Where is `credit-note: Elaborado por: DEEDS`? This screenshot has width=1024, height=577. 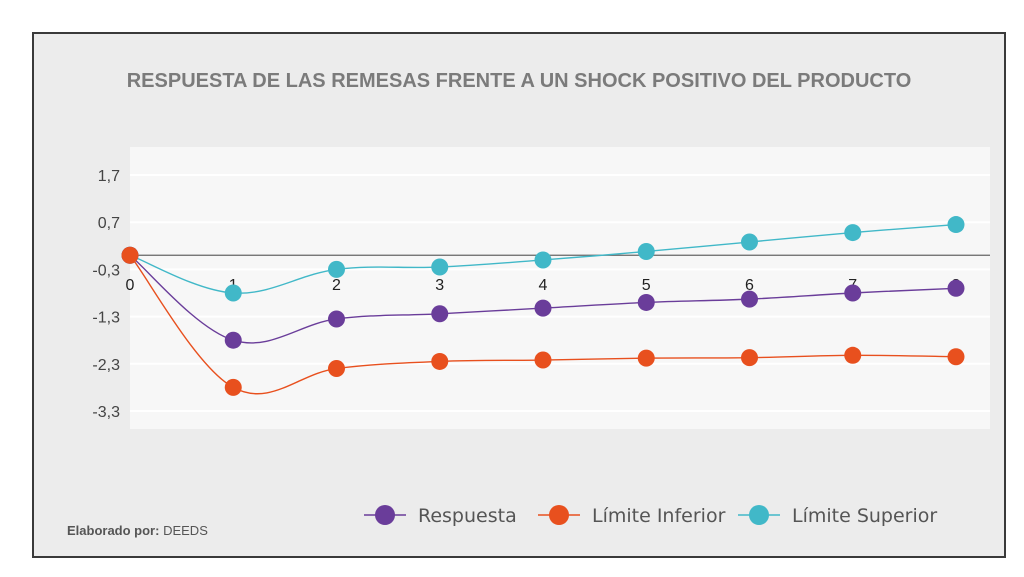 credit-note: Elaborado por: DEEDS is located at coordinates (137, 530).